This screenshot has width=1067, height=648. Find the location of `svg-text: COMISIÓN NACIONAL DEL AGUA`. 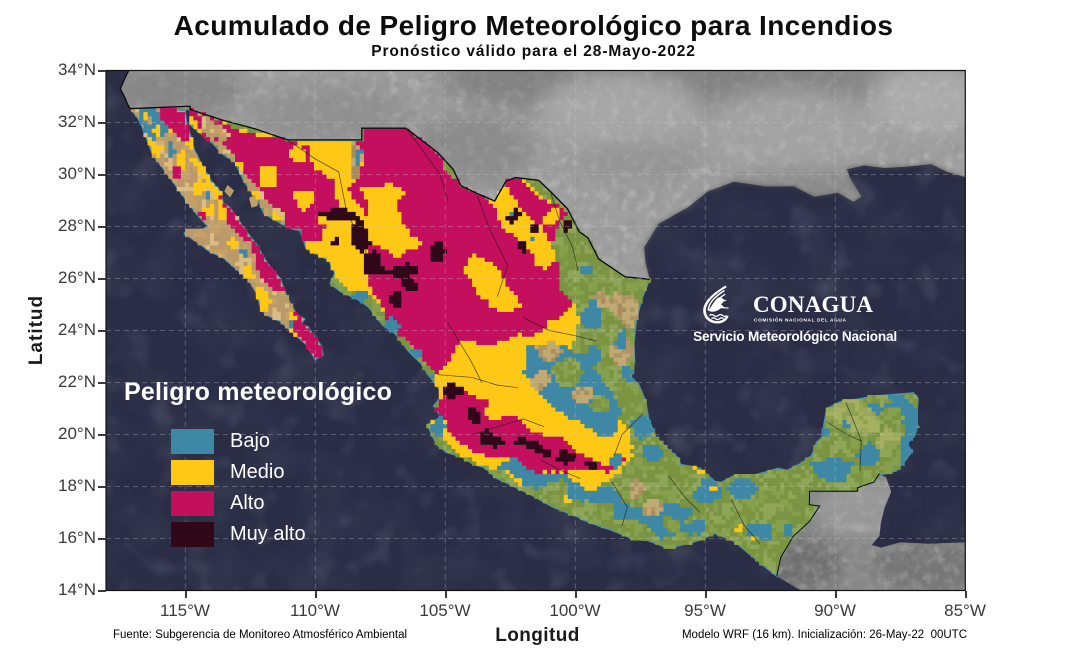

svg-text: COMISIÓN NACIONAL DEL AGUA is located at coordinates (800, 320).